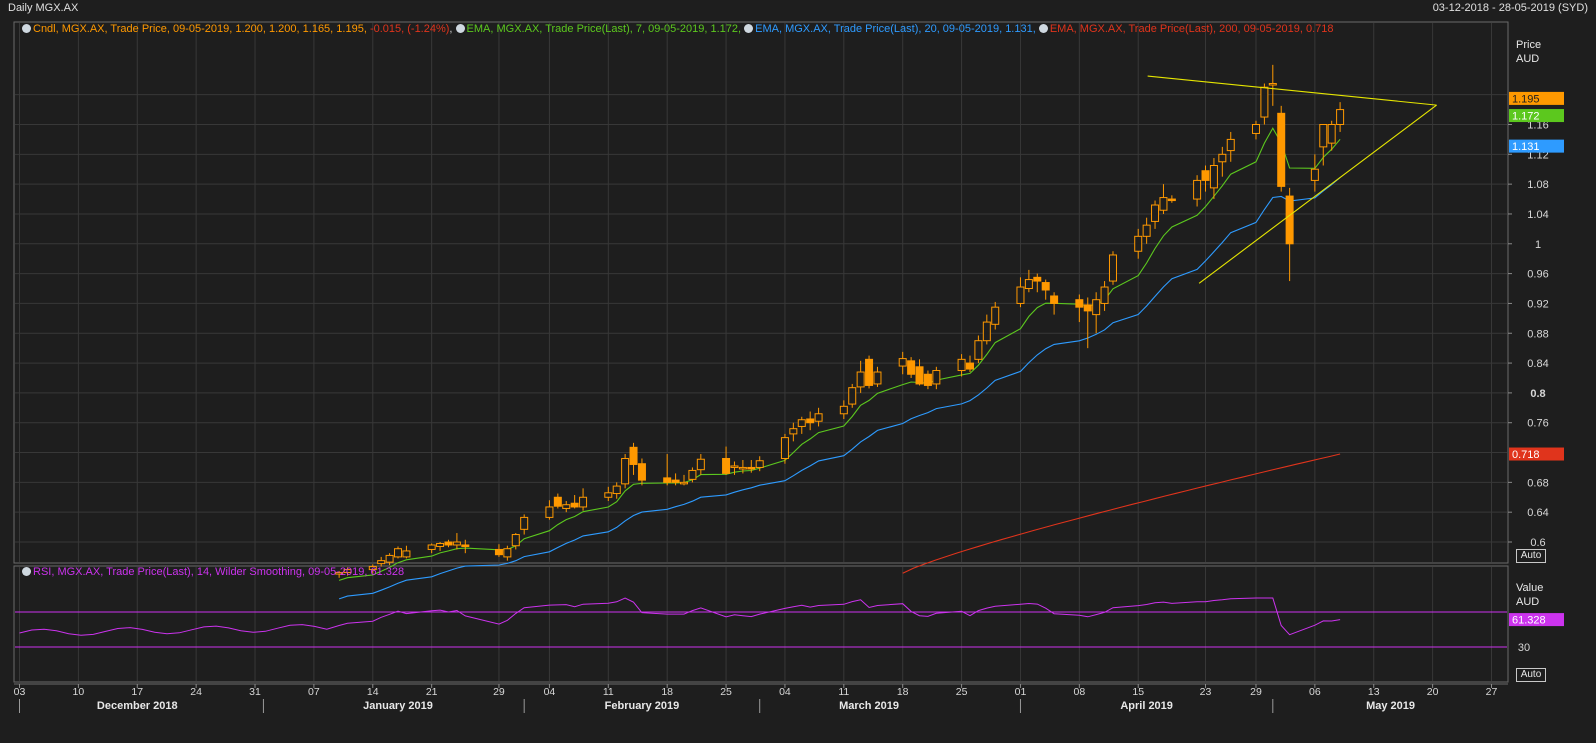 The height and width of the screenshot is (743, 1596). I want to click on price-tick-label: 1.16, so click(1537, 126).